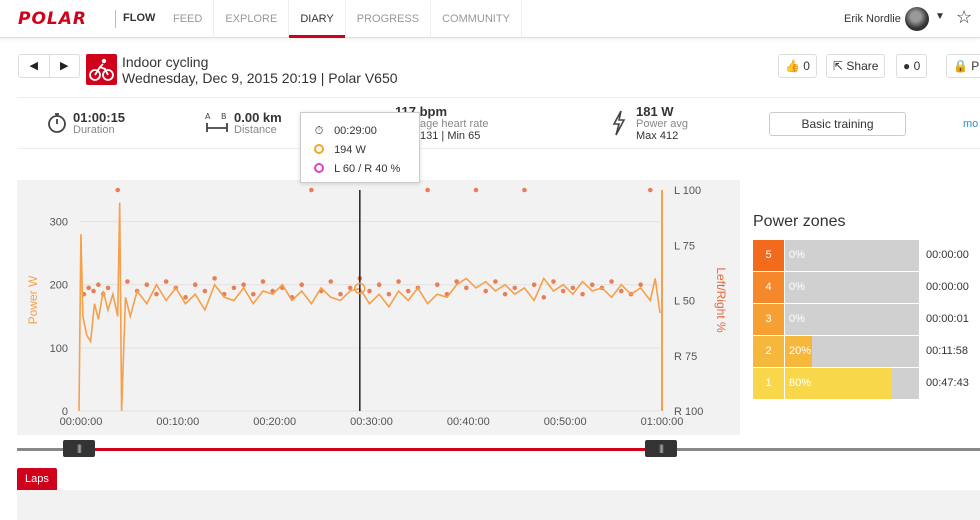  Describe the element at coordinates (912, 66) in the screenshot. I see `comment-button: ● 0` at that location.